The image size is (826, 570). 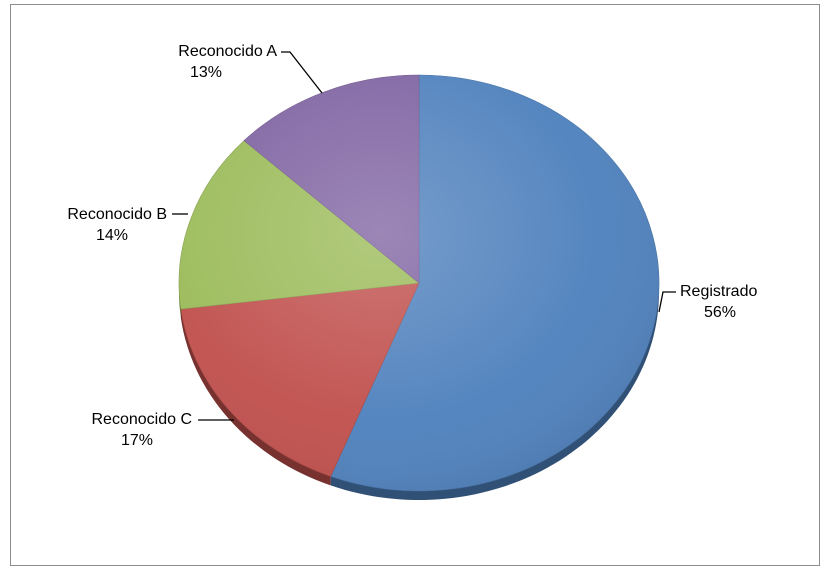 I want to click on slice-percent-reconocido-a: 13%, so click(x=206, y=72).